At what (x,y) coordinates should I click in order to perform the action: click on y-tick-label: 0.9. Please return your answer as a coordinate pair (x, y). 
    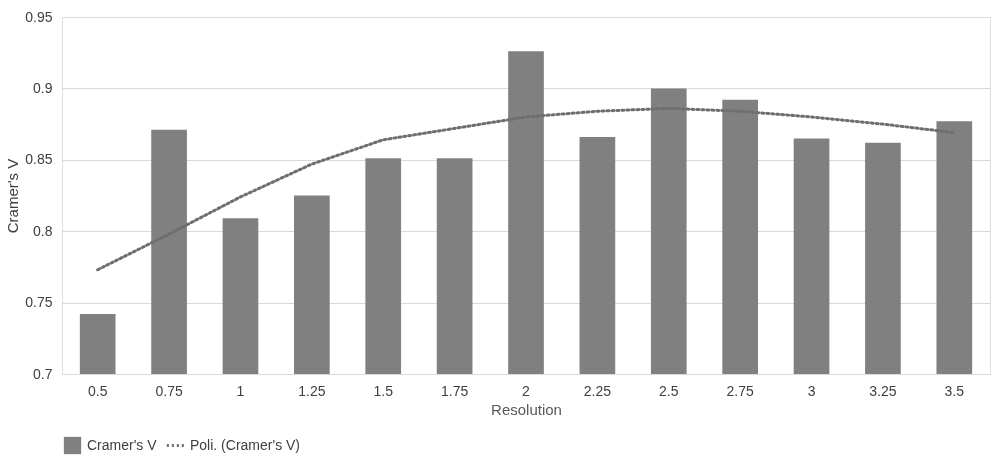
    Looking at the image, I should click on (43, 87).